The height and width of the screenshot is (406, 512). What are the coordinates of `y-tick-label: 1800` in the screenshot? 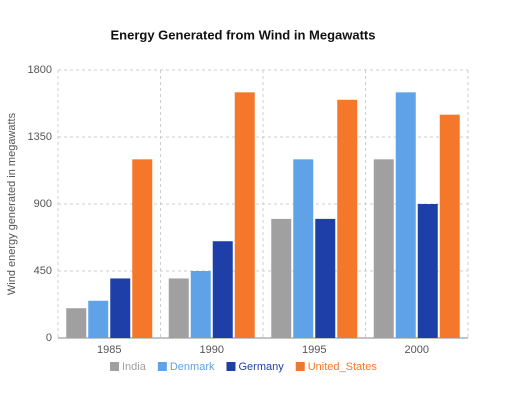 It's located at (40, 70).